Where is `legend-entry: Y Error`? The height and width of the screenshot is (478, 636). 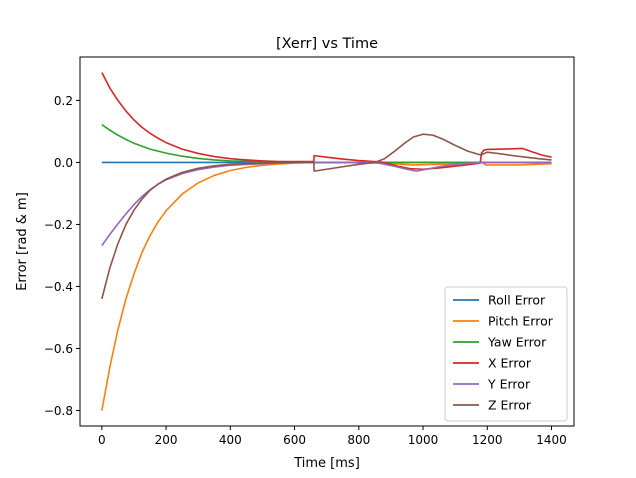
legend-entry: Y Error is located at coordinates (509, 384).